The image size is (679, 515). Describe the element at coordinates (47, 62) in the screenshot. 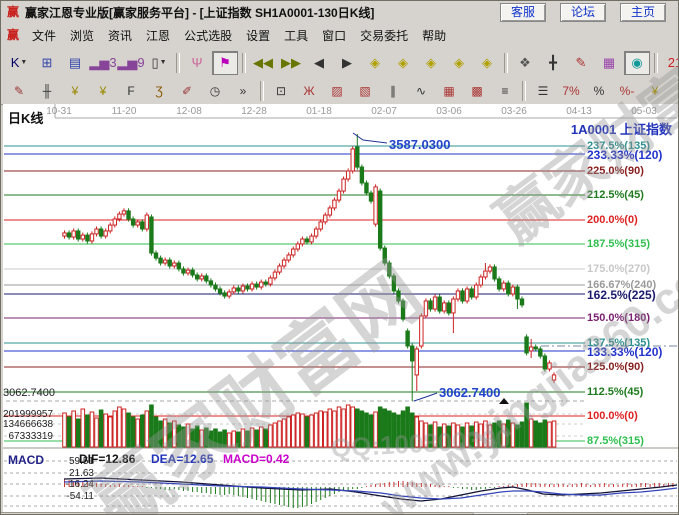

I see `market-overlay-icon: ⊞` at that location.